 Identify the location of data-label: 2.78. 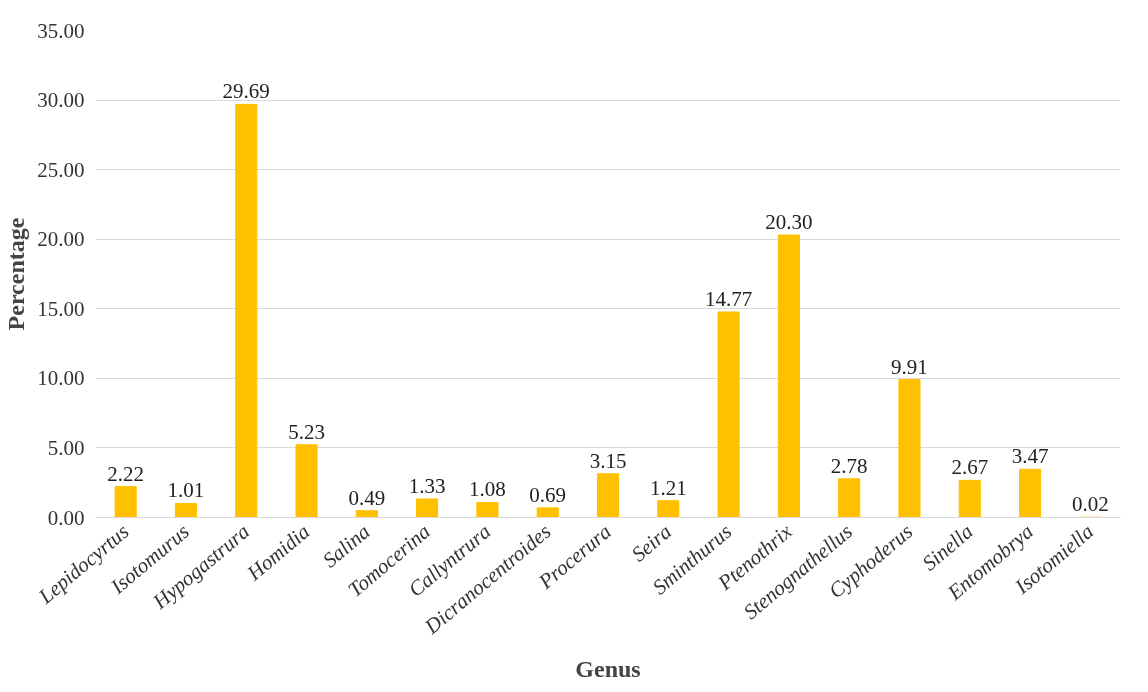
(849, 465).